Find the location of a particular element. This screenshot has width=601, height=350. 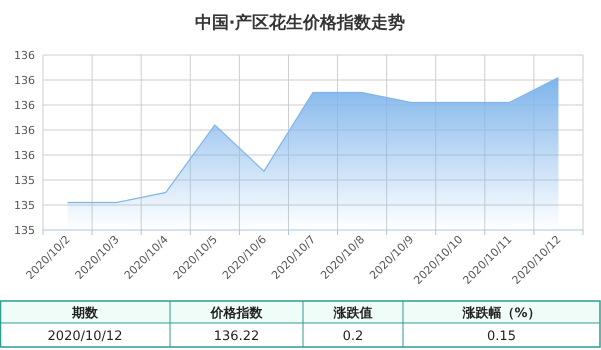

text: 价格指数 is located at coordinates (237, 313).